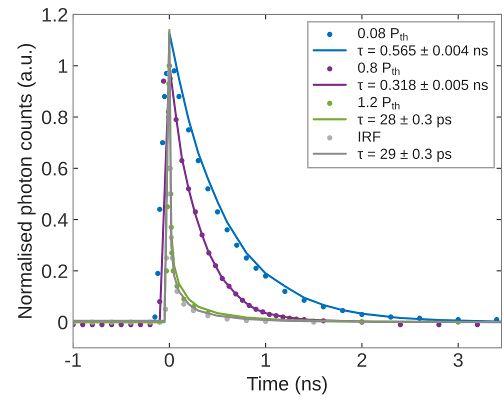  I want to click on legend-label: 0.08 P$_{th}$, so click(383, 34).